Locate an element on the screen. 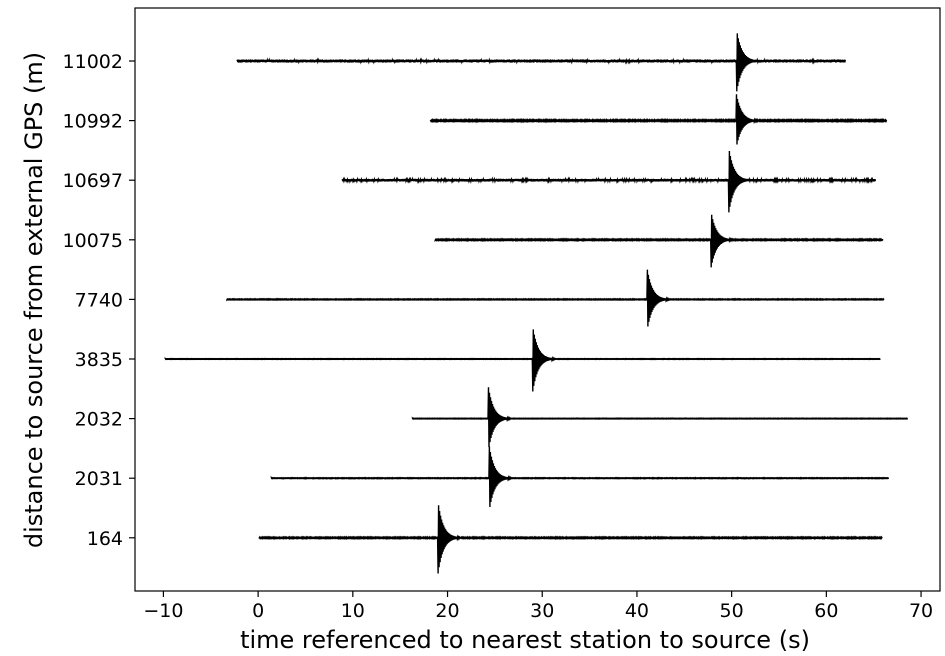  x-tick-label: −10 is located at coordinates (163, 611).